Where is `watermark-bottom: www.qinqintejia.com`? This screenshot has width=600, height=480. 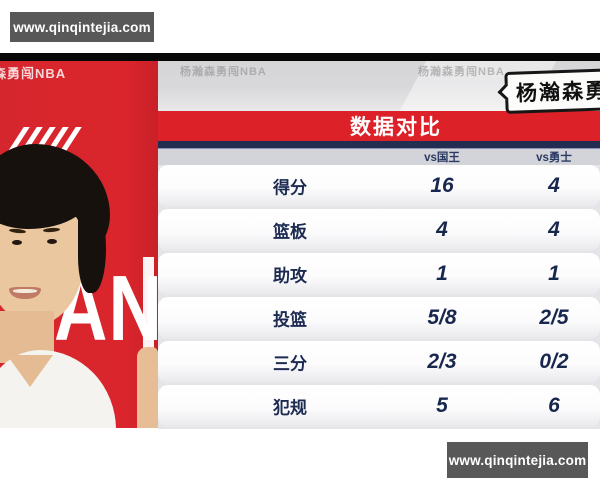 watermark-bottom: www.qinqintejia.com is located at coordinates (517, 460).